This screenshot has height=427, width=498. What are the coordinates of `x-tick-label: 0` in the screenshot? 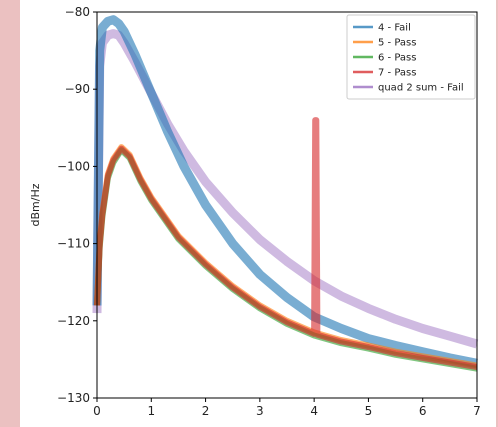 It's located at (97, 411).